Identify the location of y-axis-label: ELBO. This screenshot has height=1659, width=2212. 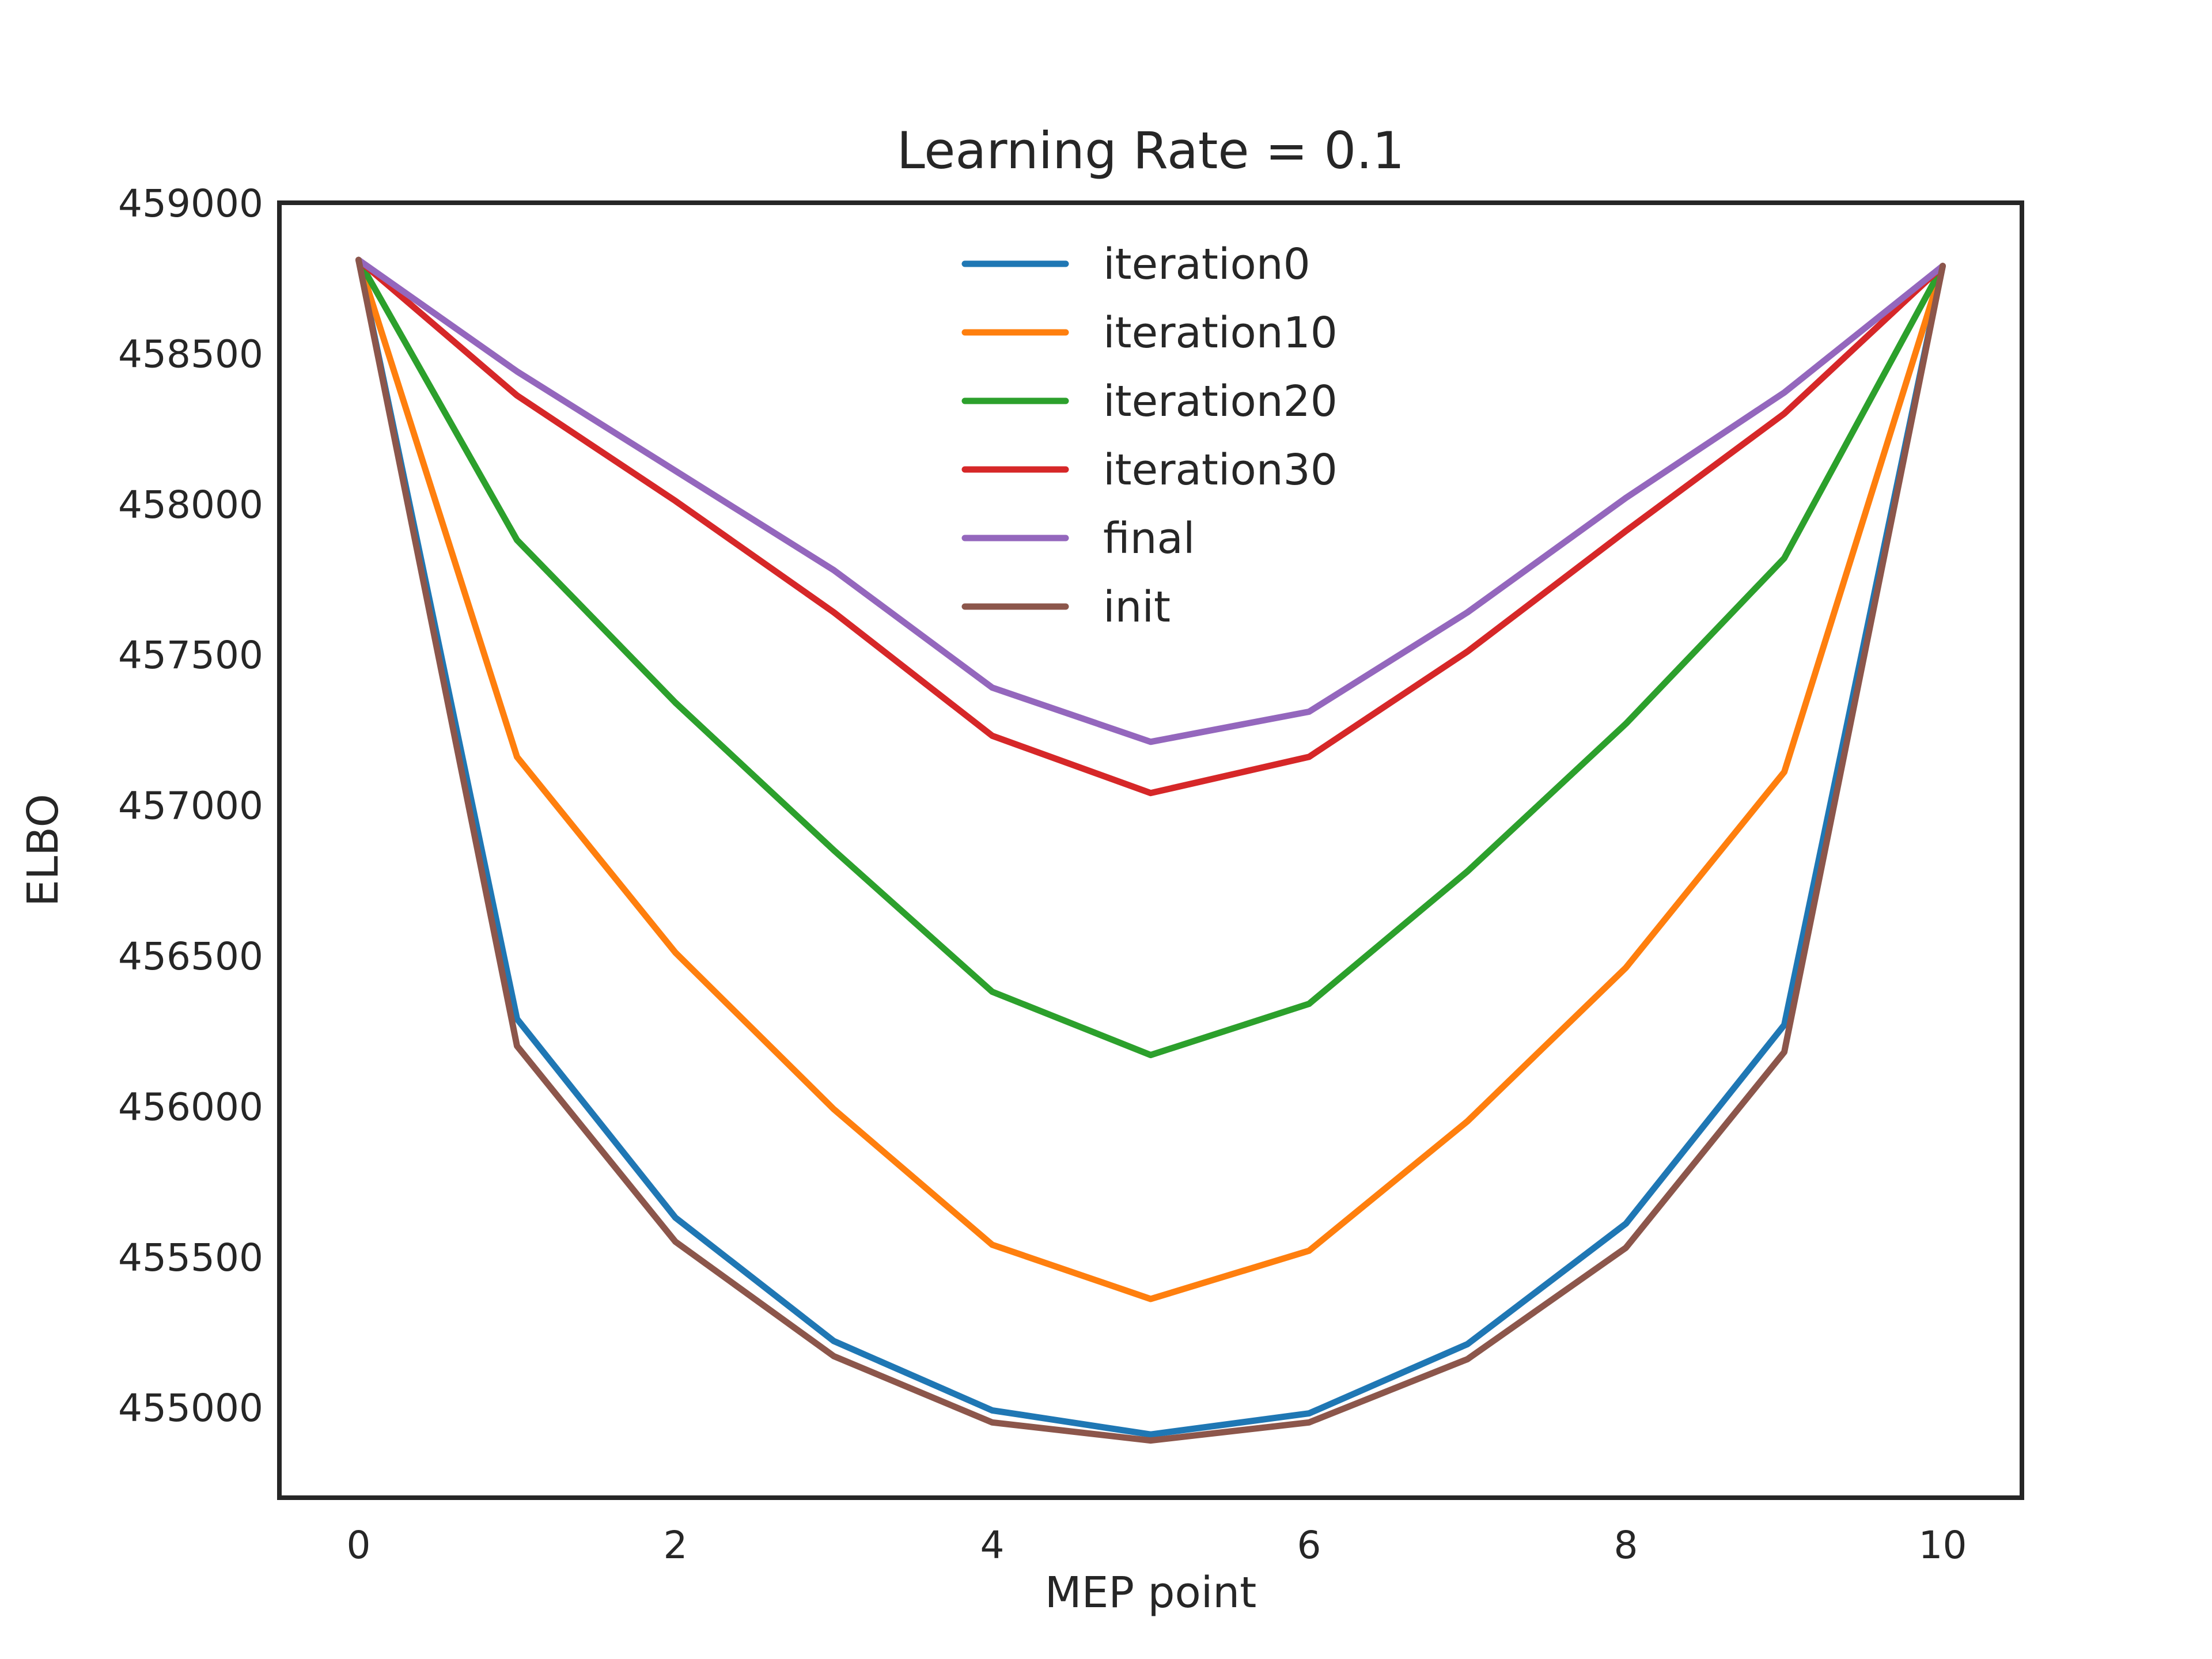
(43, 850).